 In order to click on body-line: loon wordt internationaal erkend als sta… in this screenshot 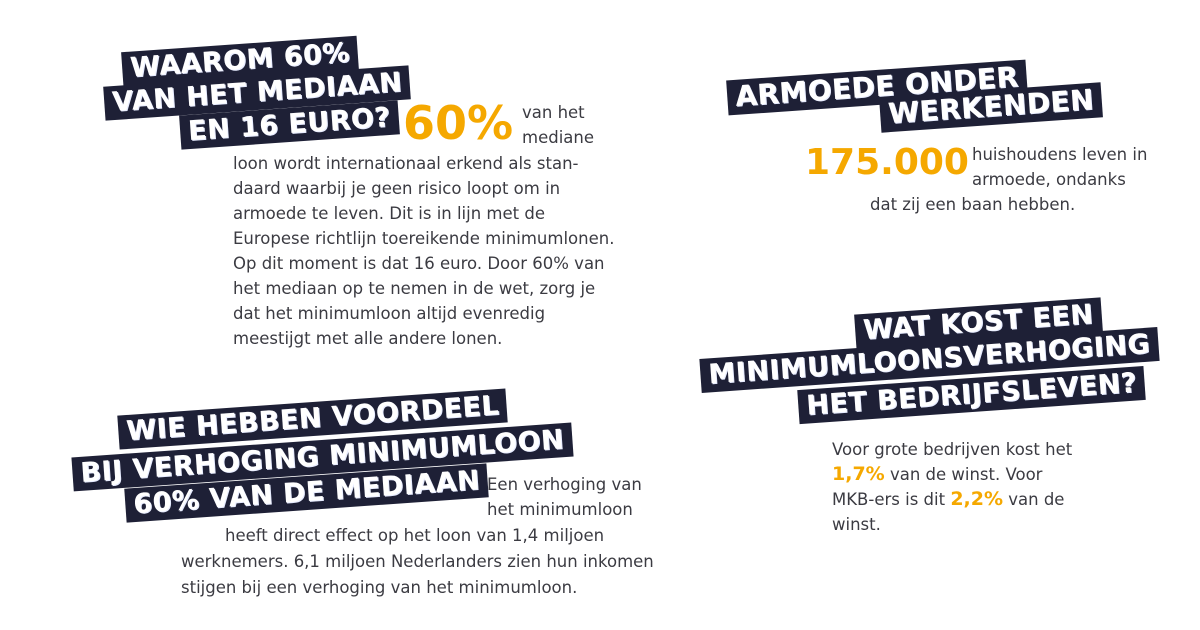, I will do `click(406, 163)`.